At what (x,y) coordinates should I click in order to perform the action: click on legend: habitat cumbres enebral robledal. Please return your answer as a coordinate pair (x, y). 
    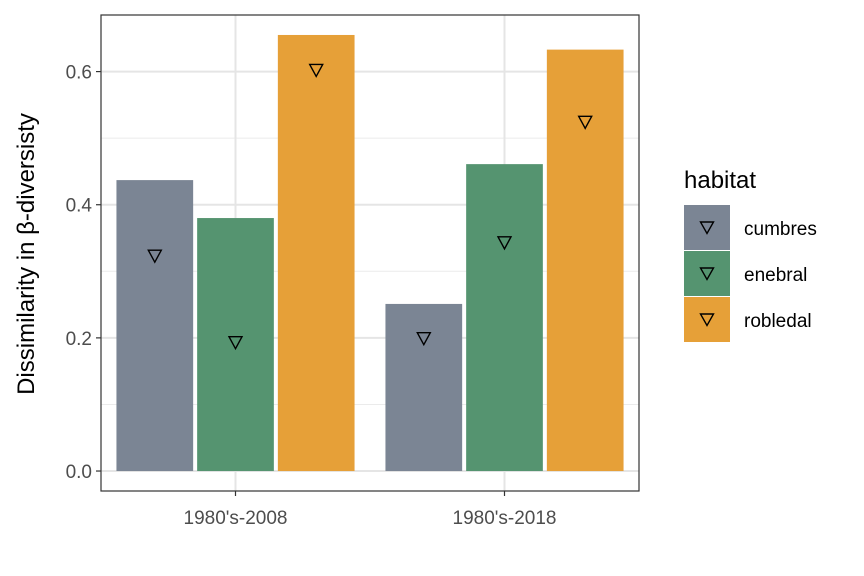
    Looking at the image, I should click on (750, 254).